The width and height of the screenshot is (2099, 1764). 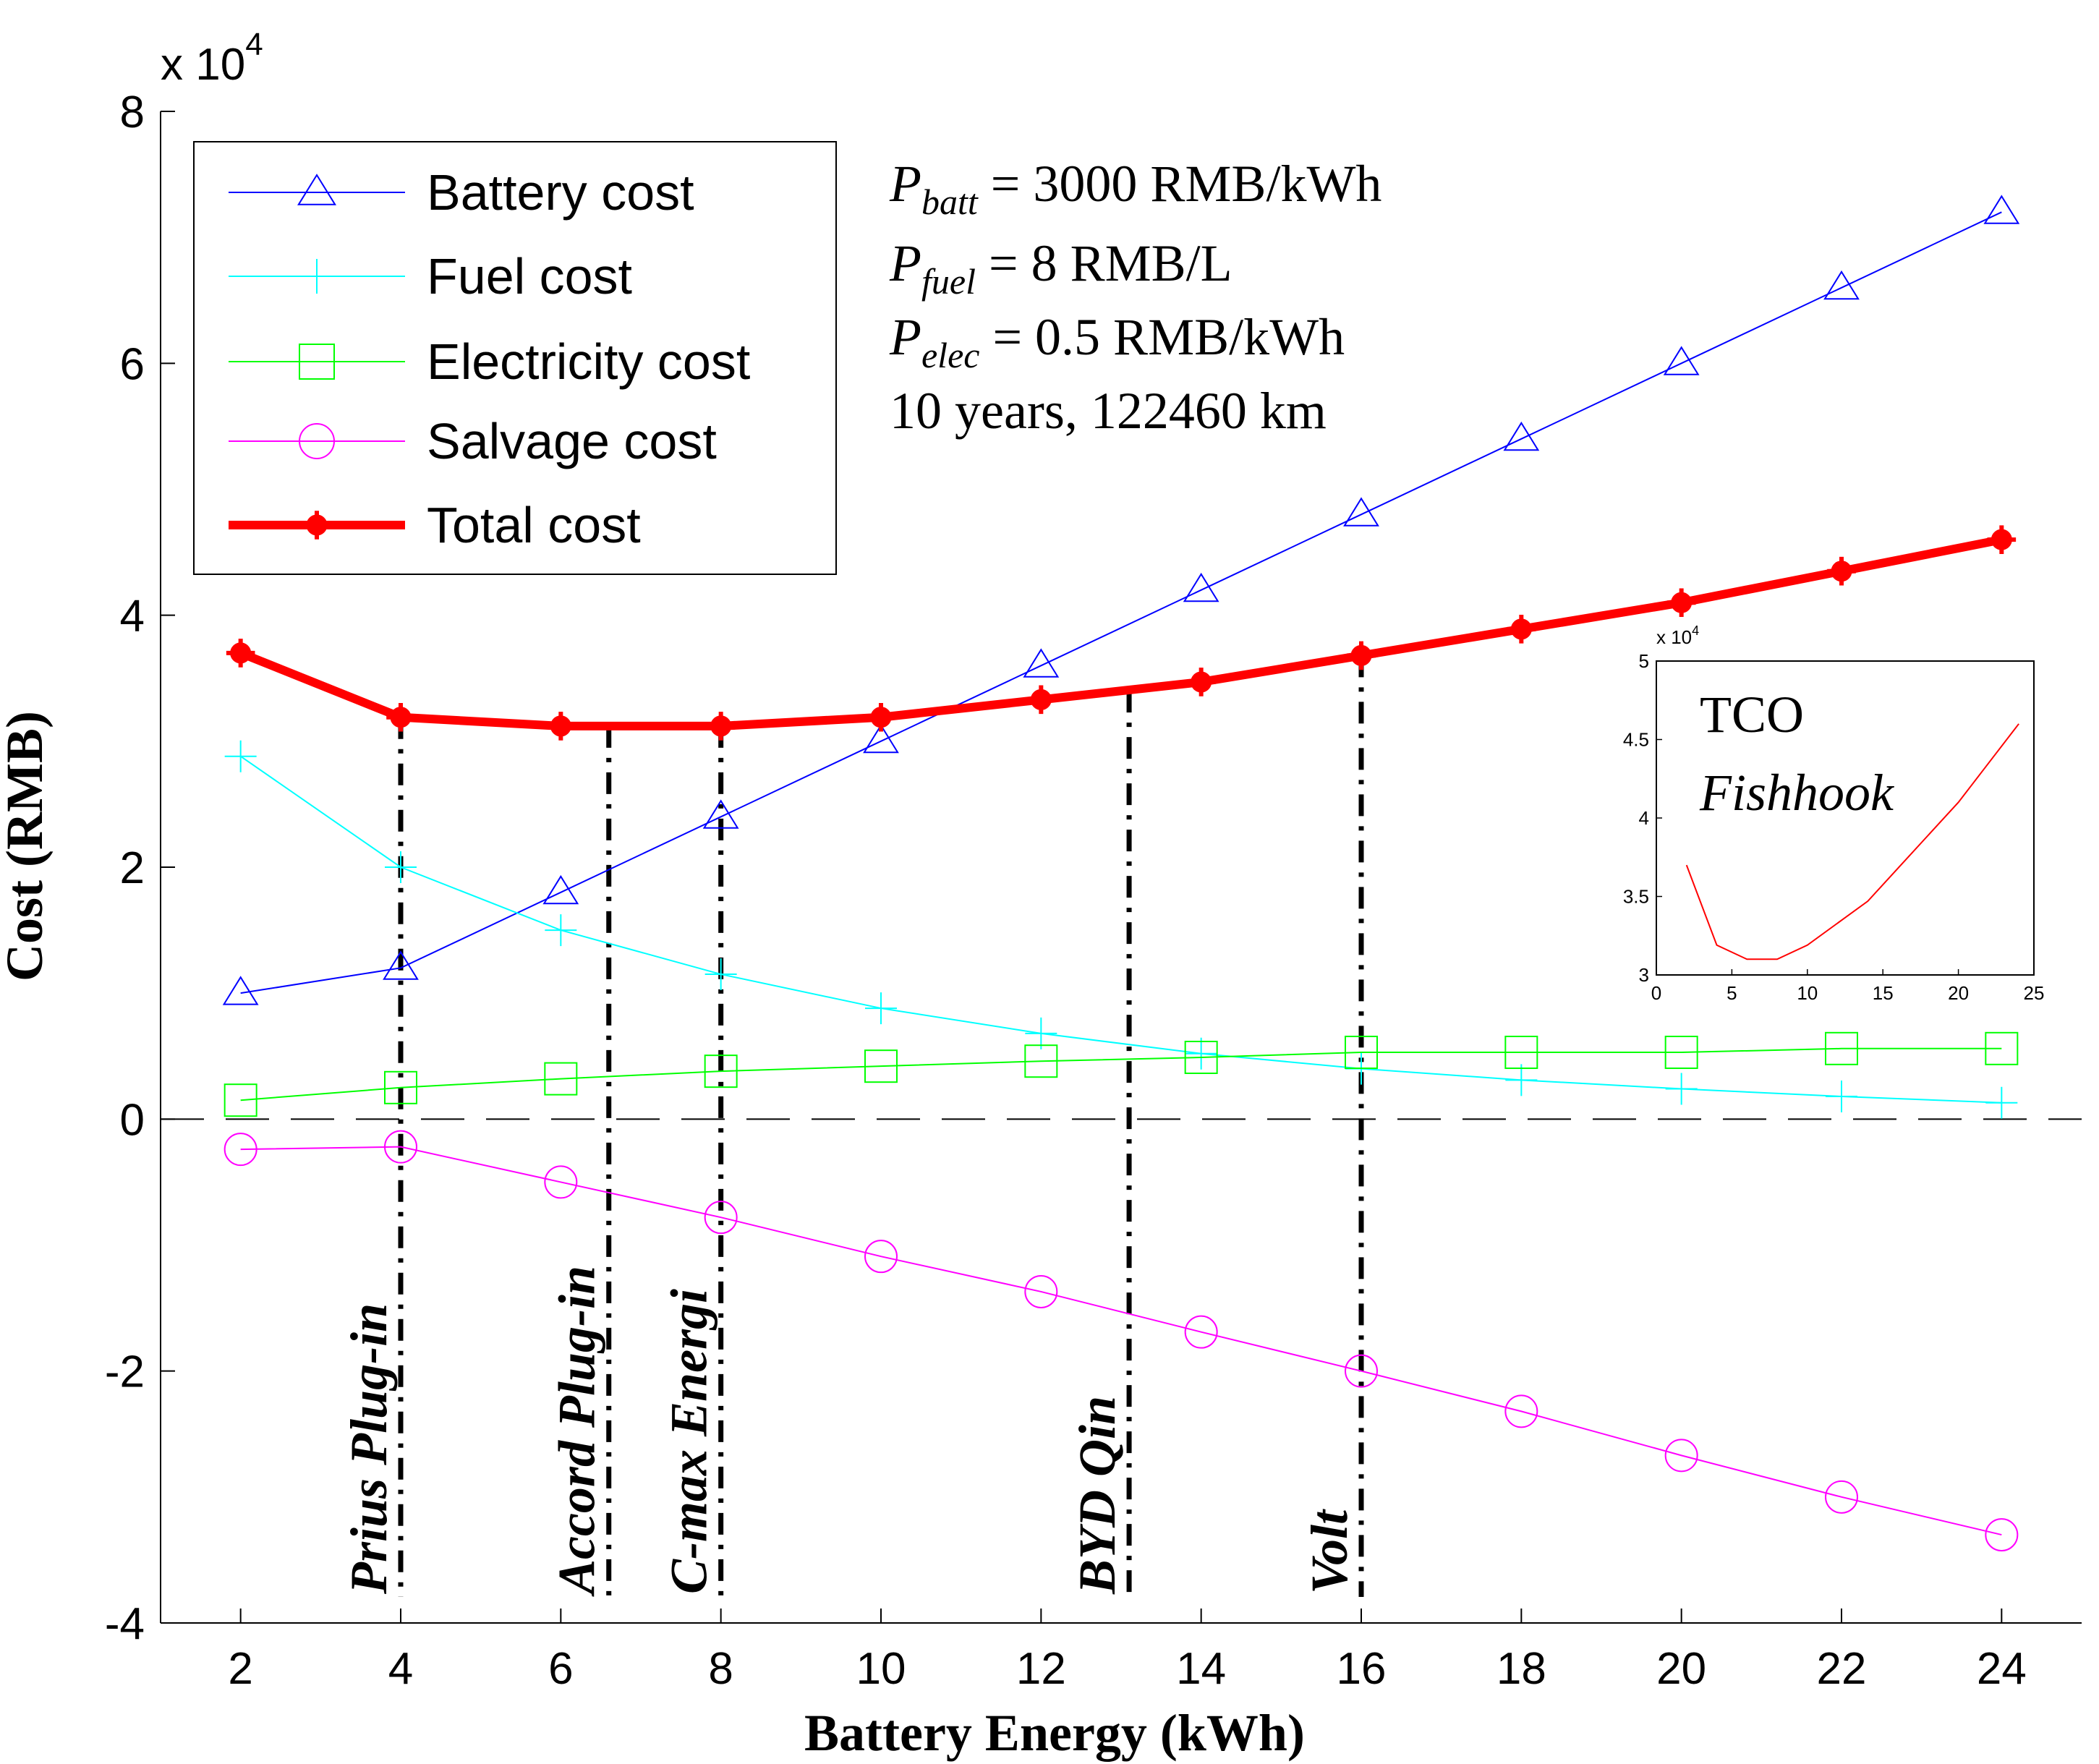 I want to click on series-total-cost, so click(x=1121, y=633).